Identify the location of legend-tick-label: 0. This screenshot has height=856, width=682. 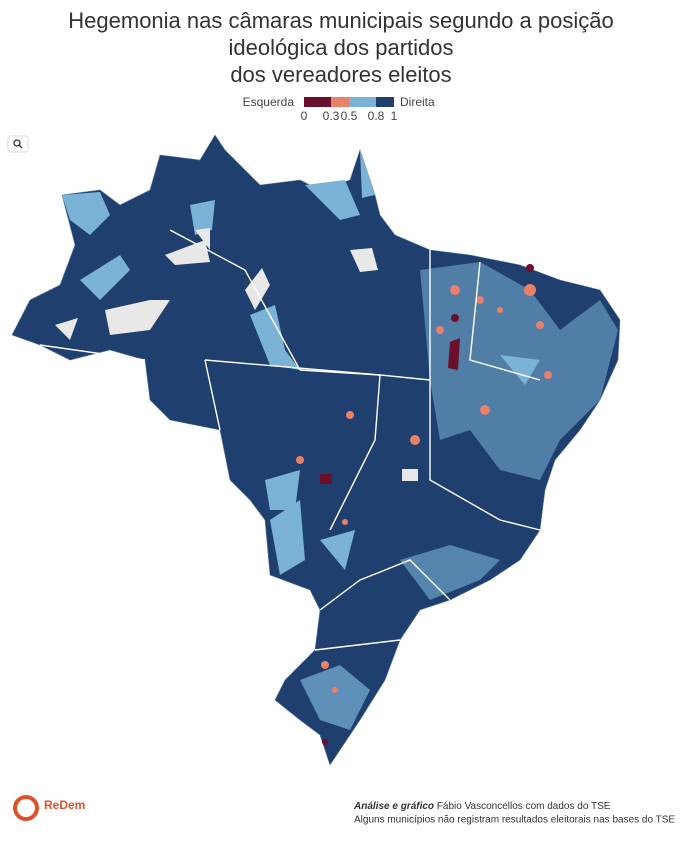
(304, 116).